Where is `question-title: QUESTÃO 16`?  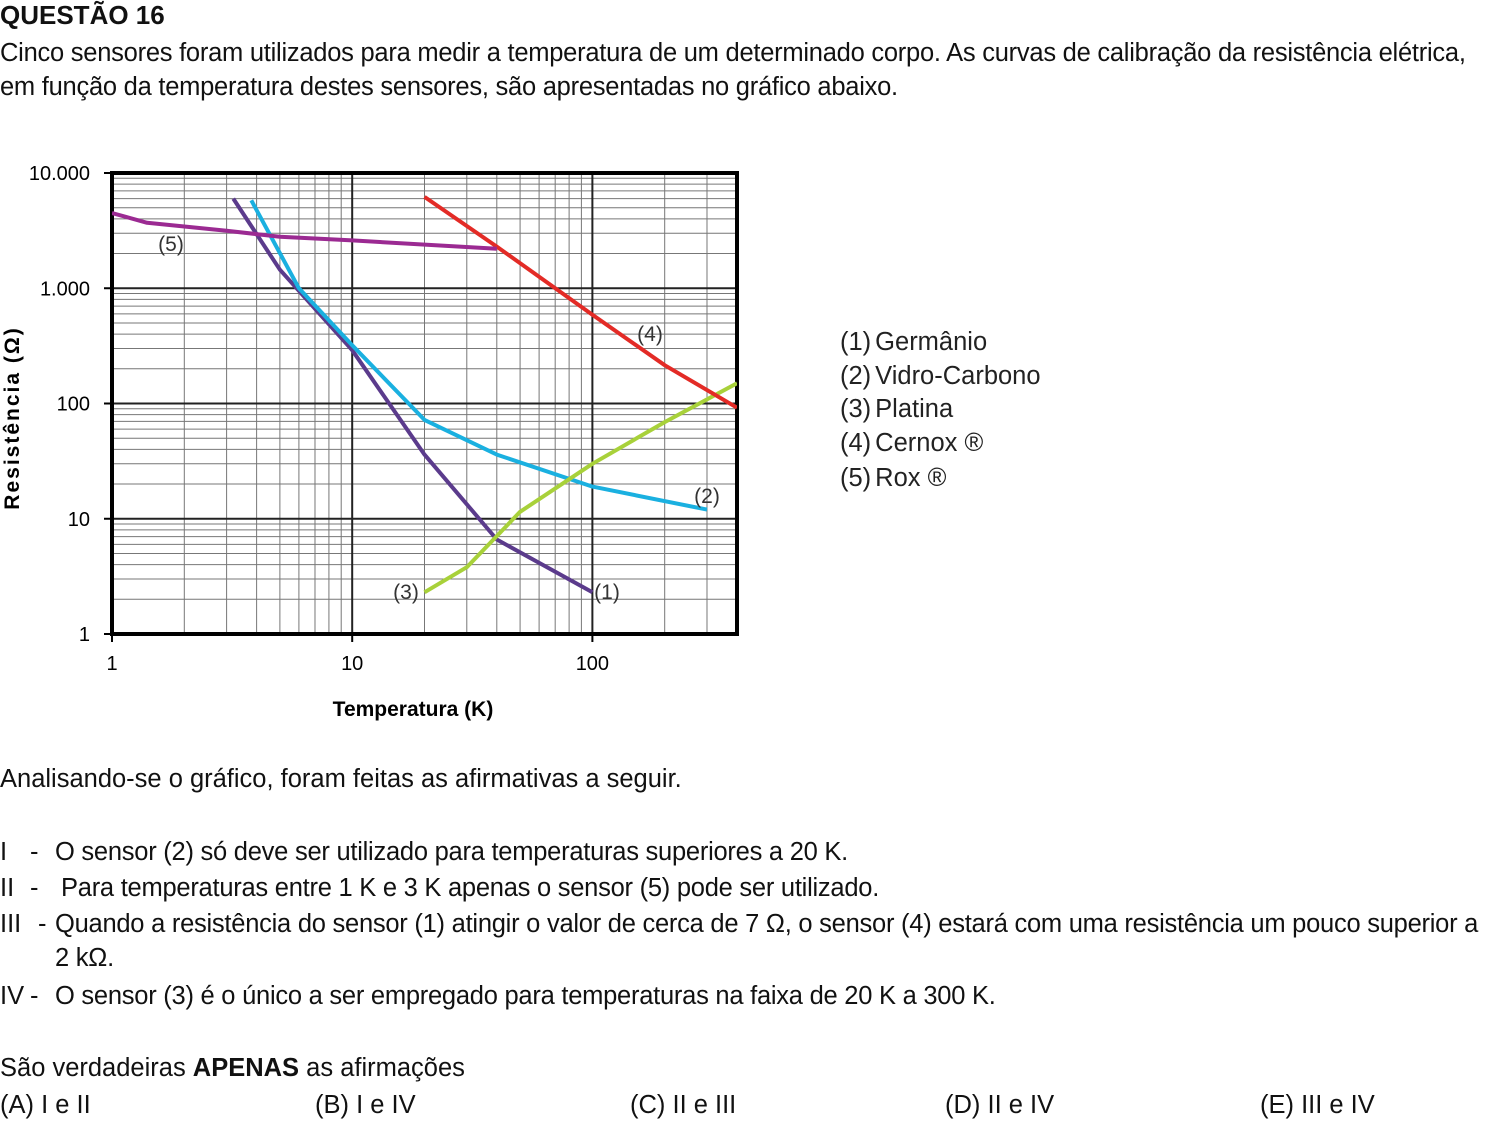
question-title: QUESTÃO 16 is located at coordinates (82, 15).